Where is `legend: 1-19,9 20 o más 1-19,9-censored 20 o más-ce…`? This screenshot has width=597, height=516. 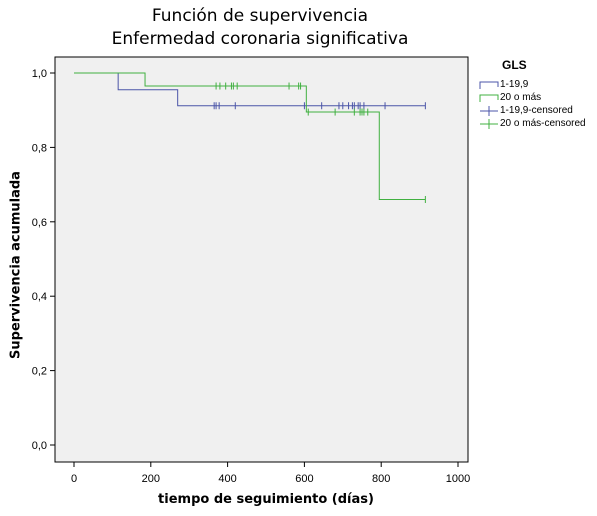 legend: 1-19,9 20 o más 1-19,9-censored 20 o más-ce… is located at coordinates (532, 104).